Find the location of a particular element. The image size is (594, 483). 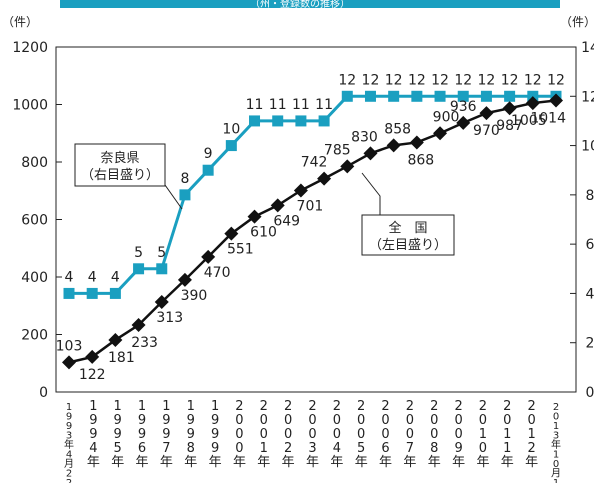

x-tick-char: 8 is located at coordinates (191, 448).